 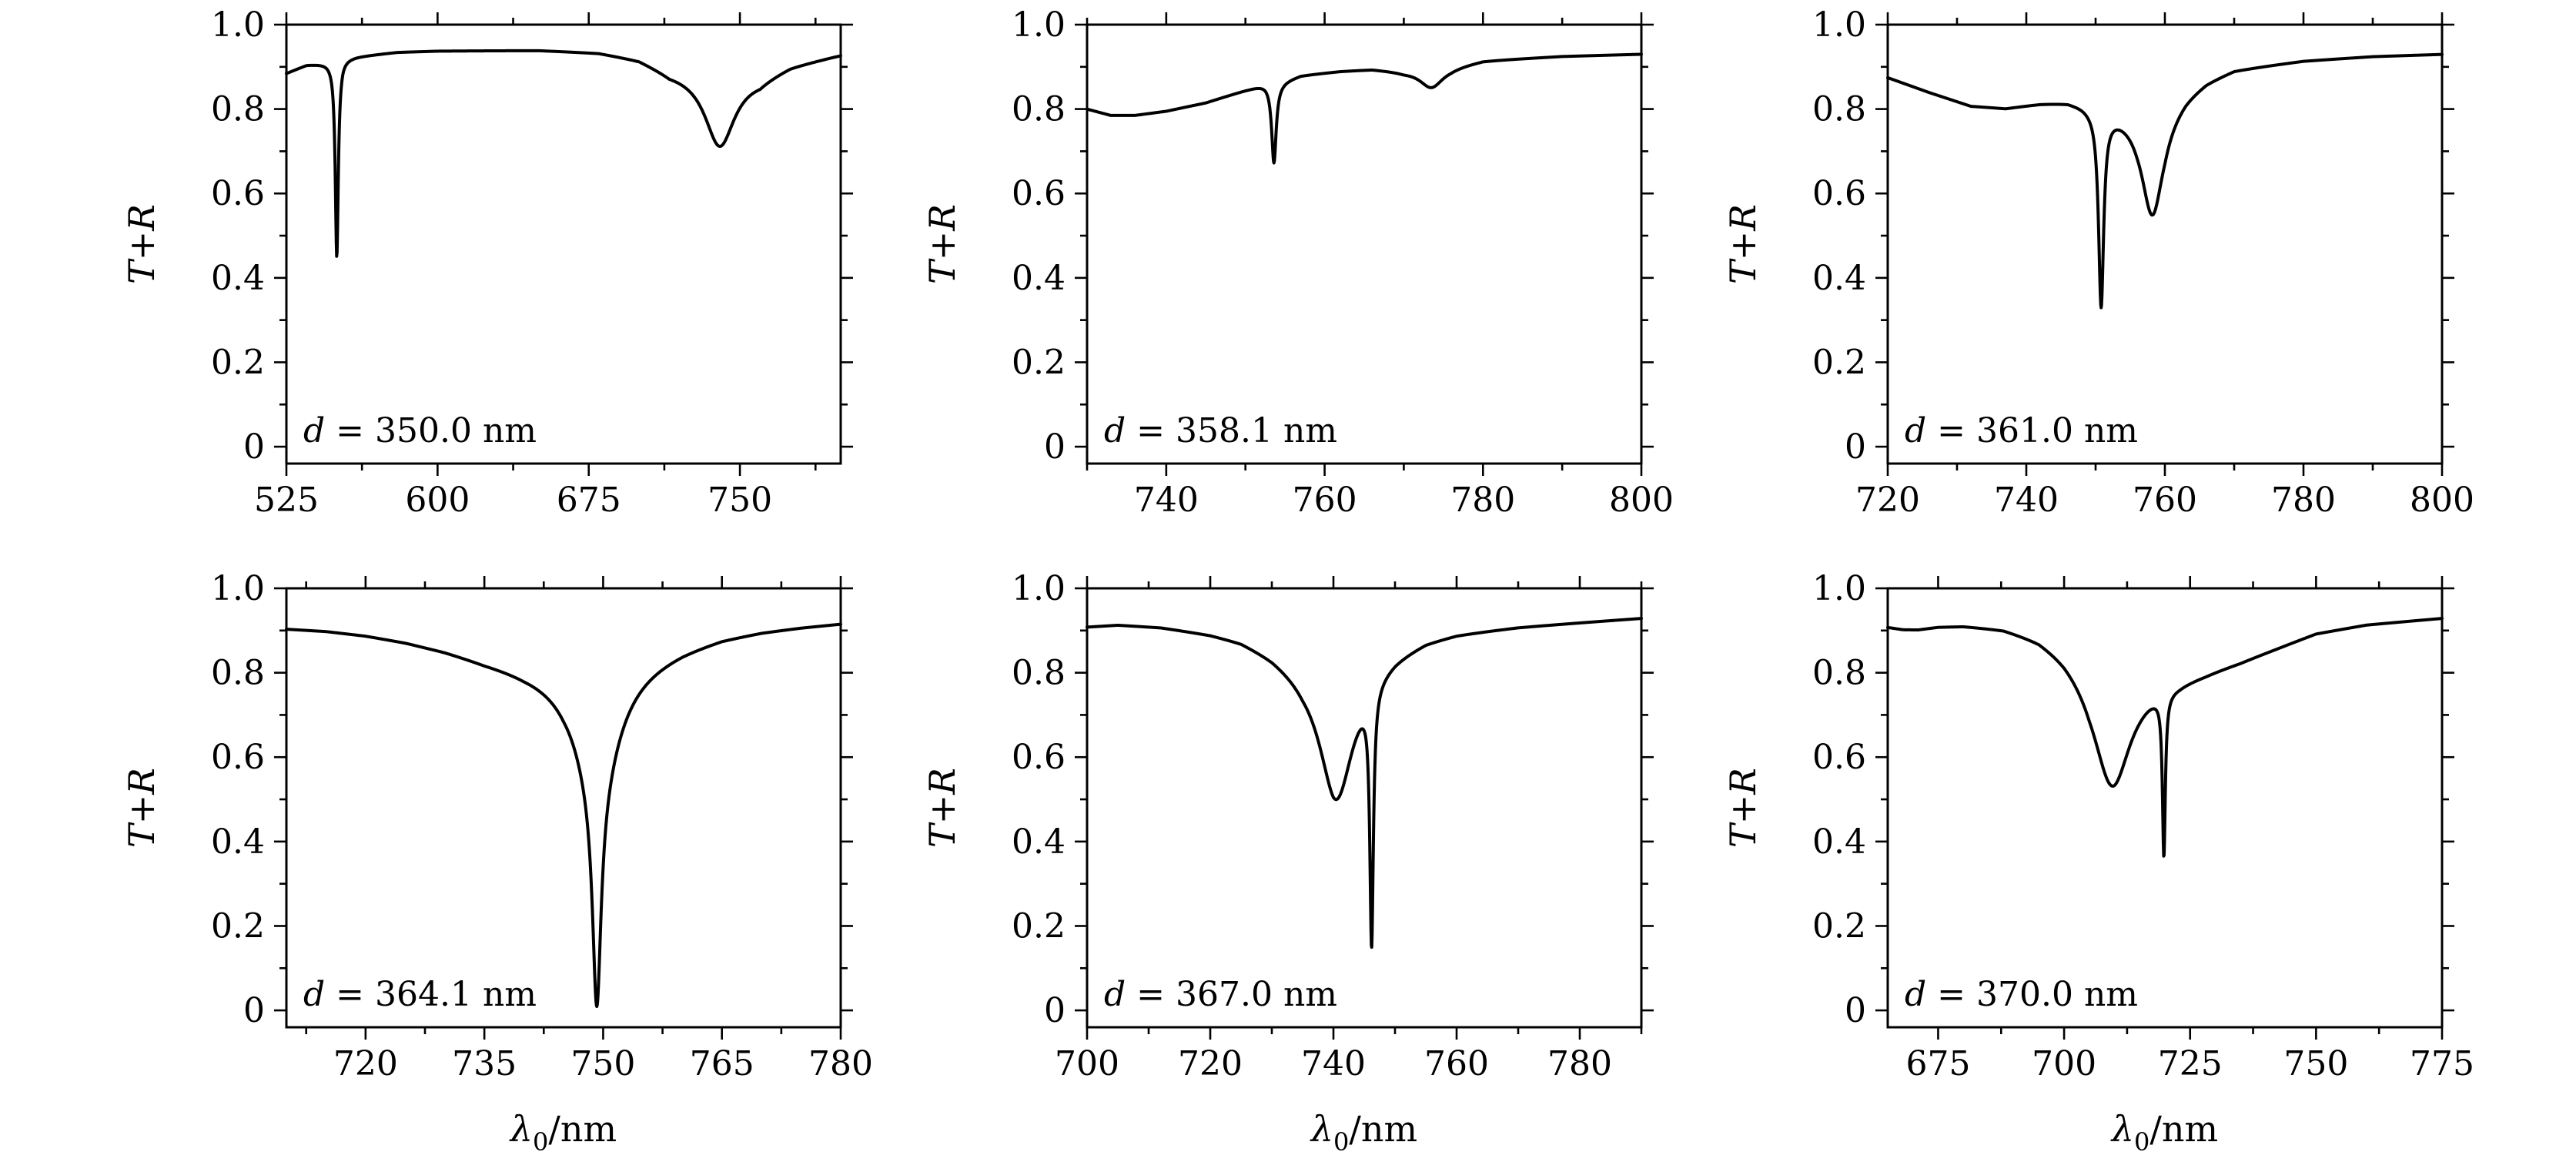 I want to click on thickness-annotation: d = 350.0 nm, so click(x=420, y=430).